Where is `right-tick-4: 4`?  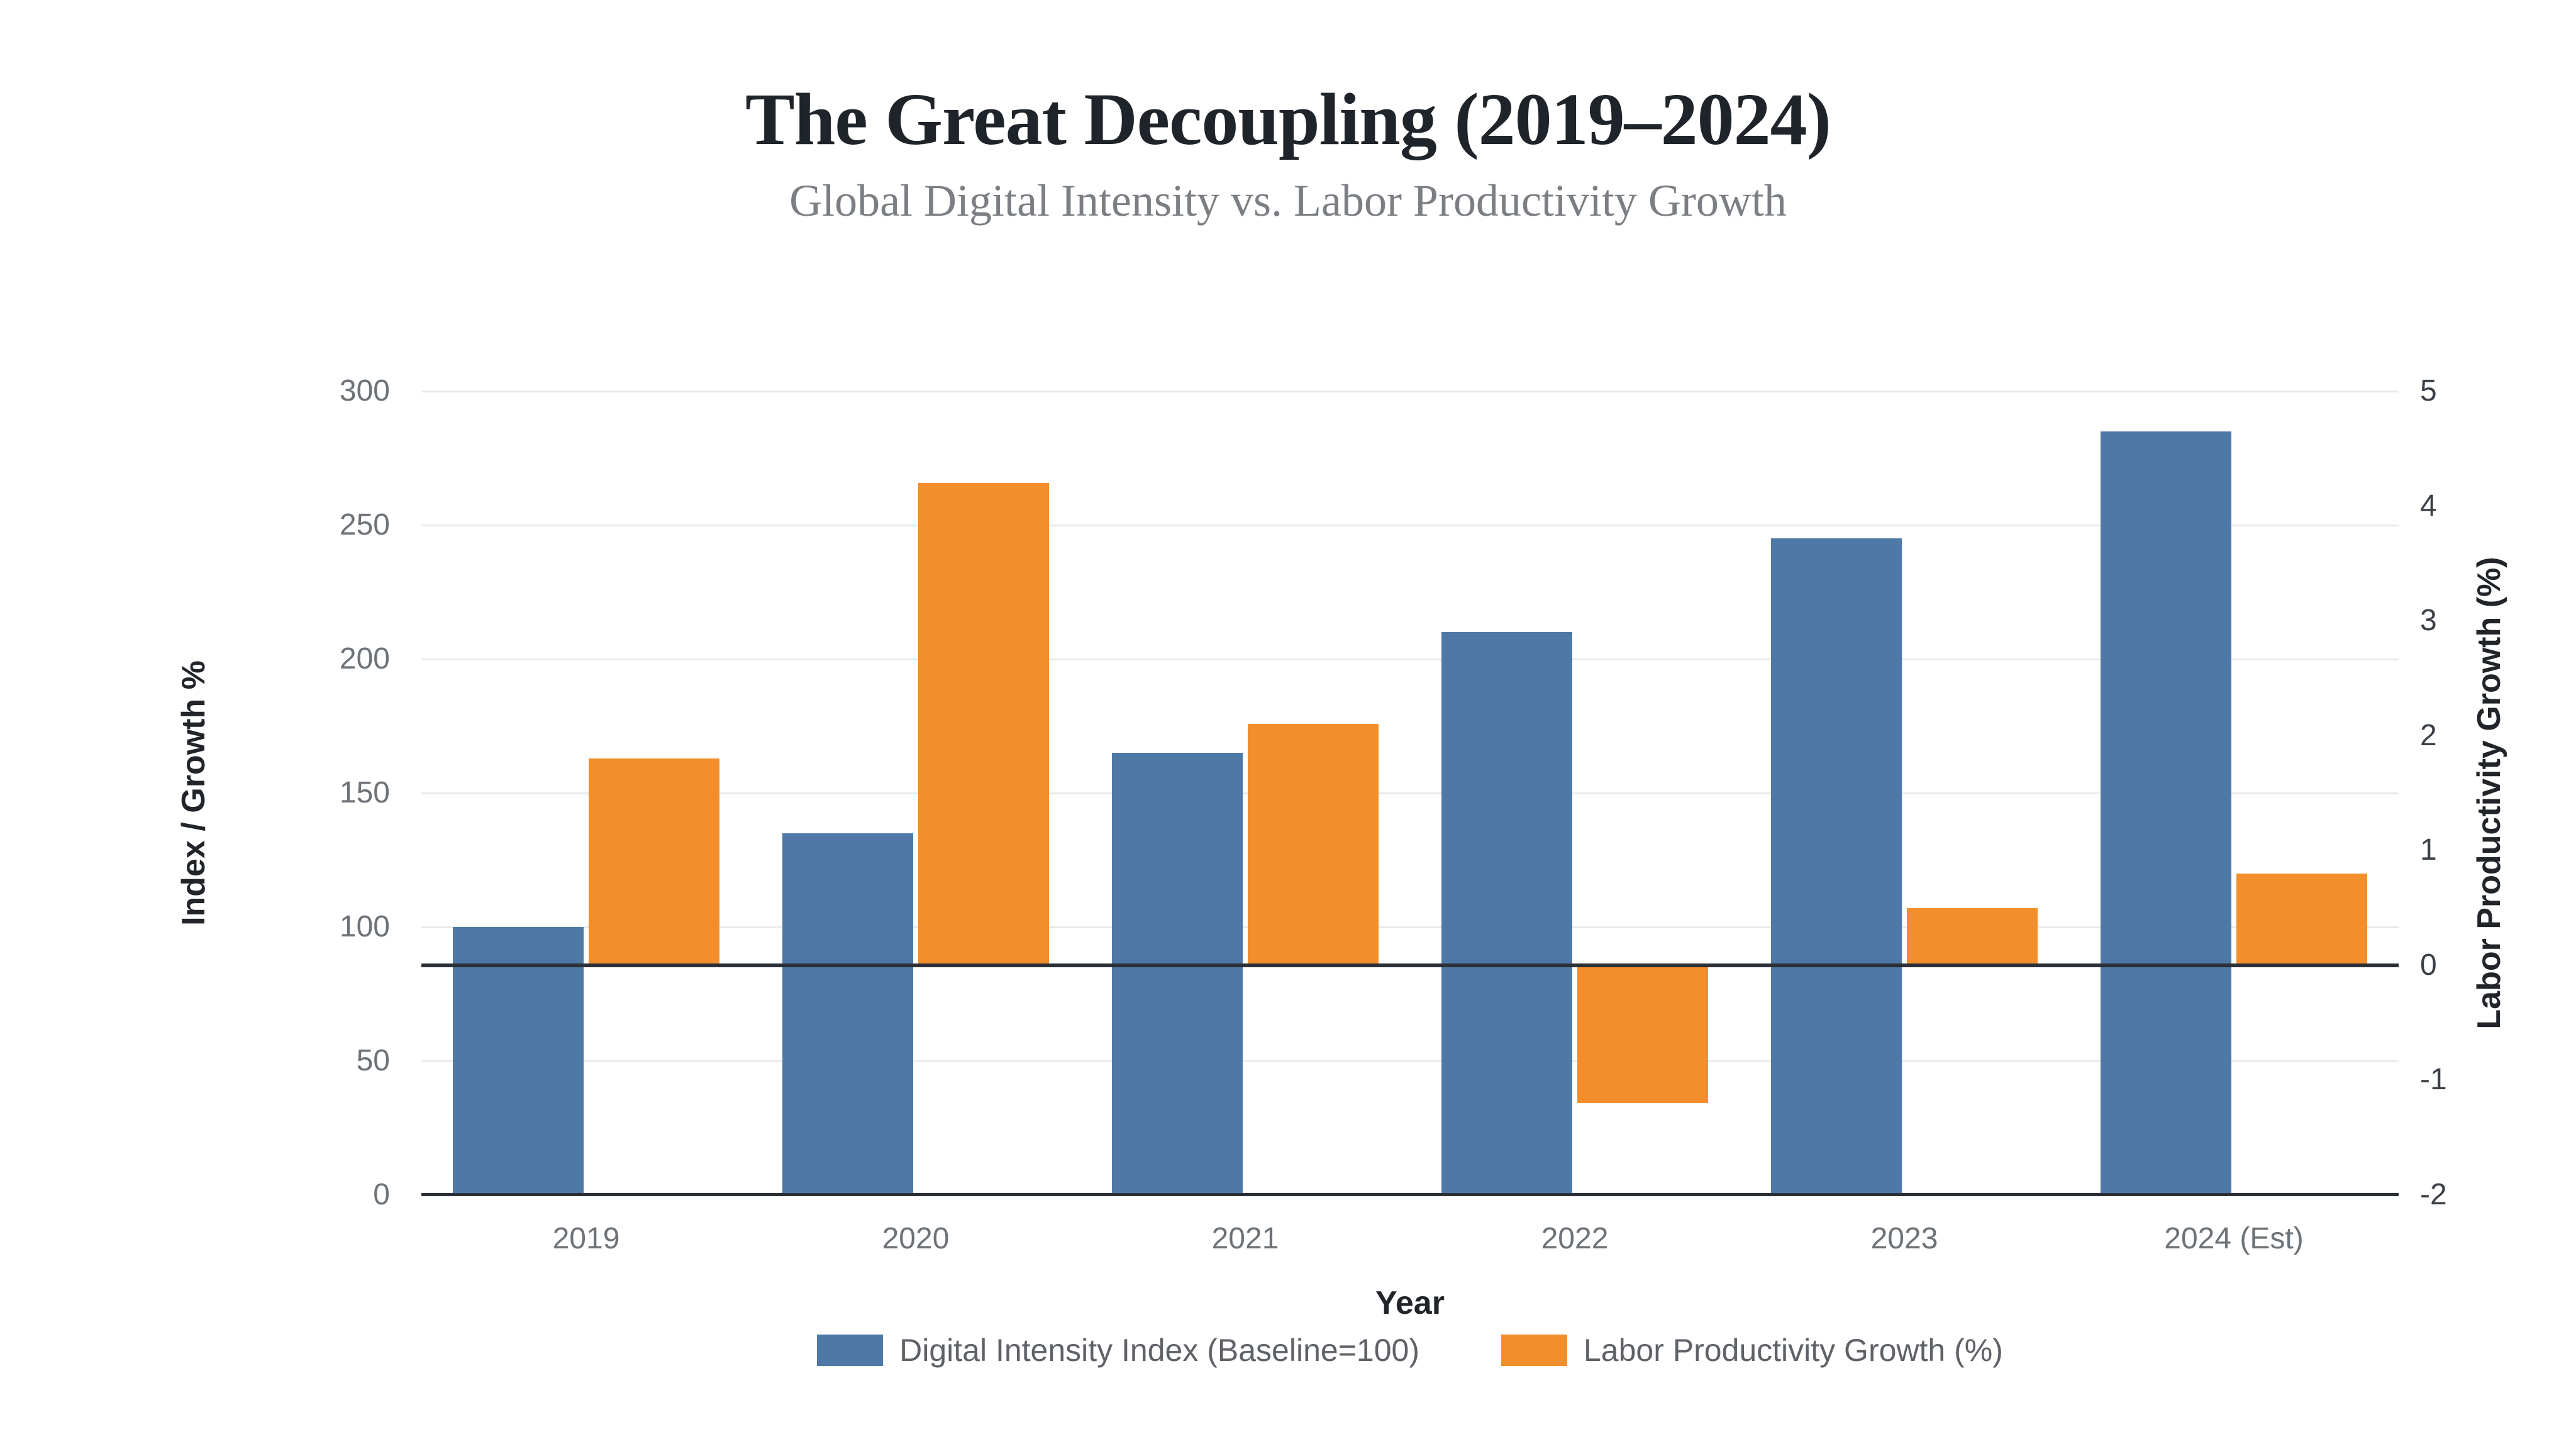 right-tick-4: 4 is located at coordinates (2428, 506).